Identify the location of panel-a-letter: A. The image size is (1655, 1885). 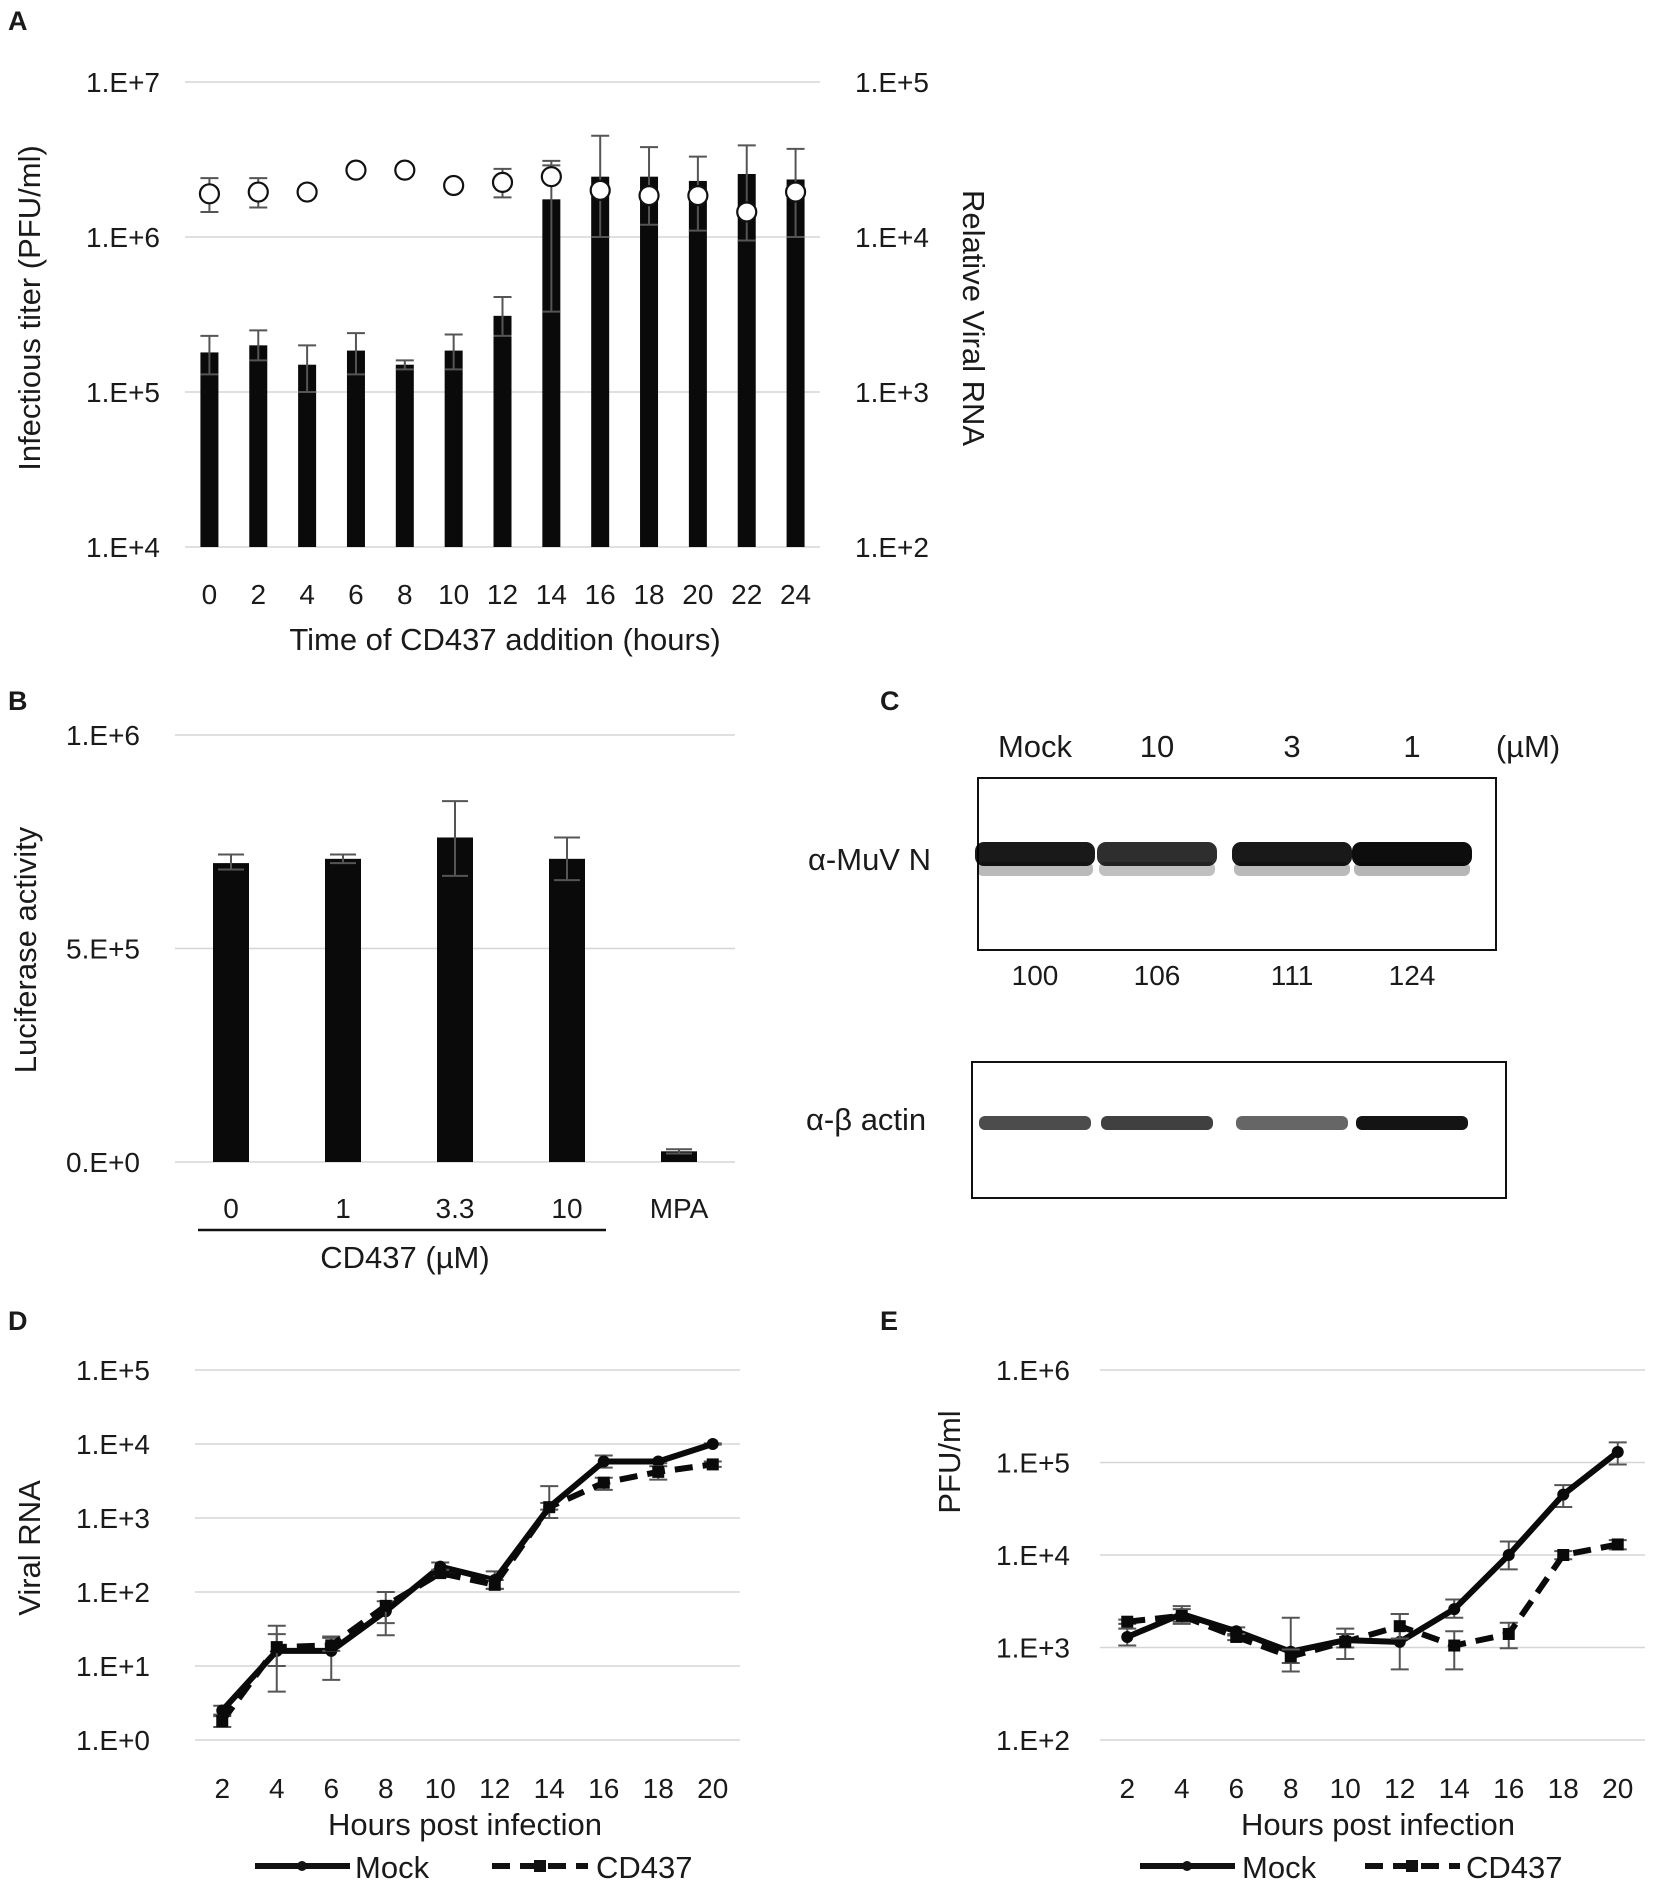
(18, 21).